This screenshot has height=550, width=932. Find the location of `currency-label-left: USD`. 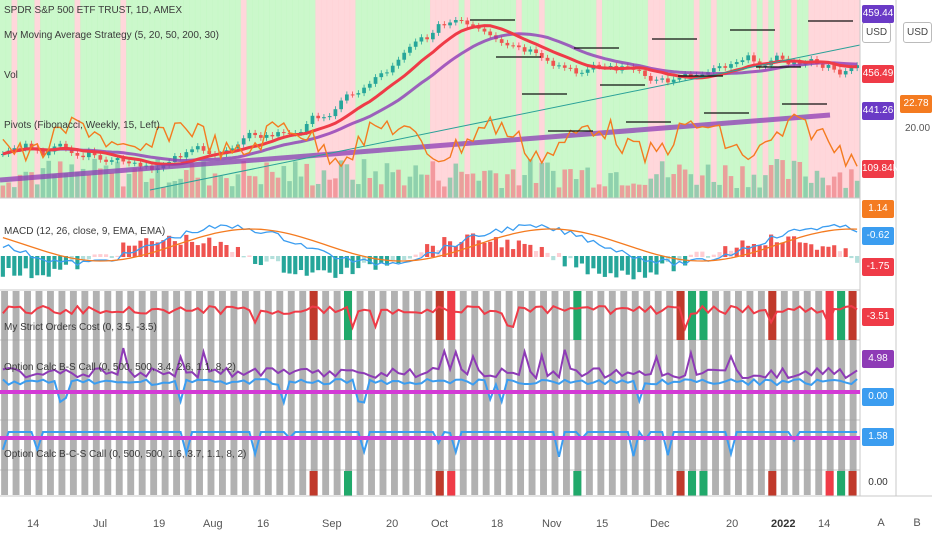

currency-label-left: USD is located at coordinates (877, 32).